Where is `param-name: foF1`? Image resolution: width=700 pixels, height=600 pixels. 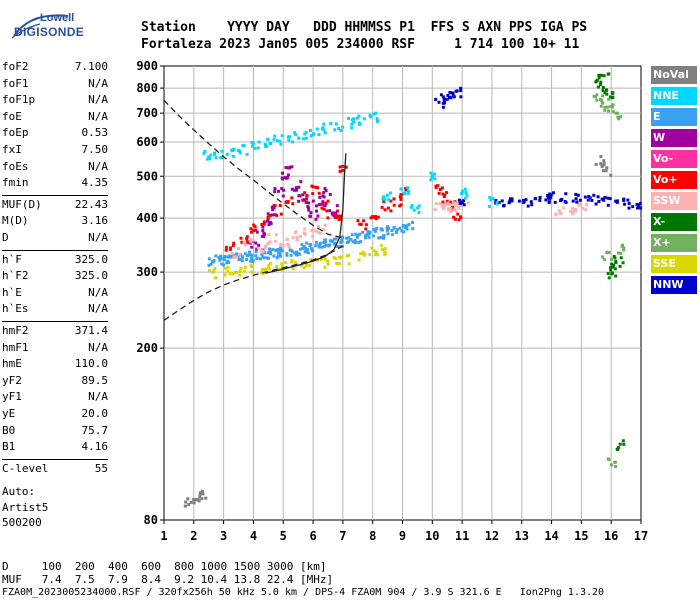
param-name: foF1 is located at coordinates (15, 83).